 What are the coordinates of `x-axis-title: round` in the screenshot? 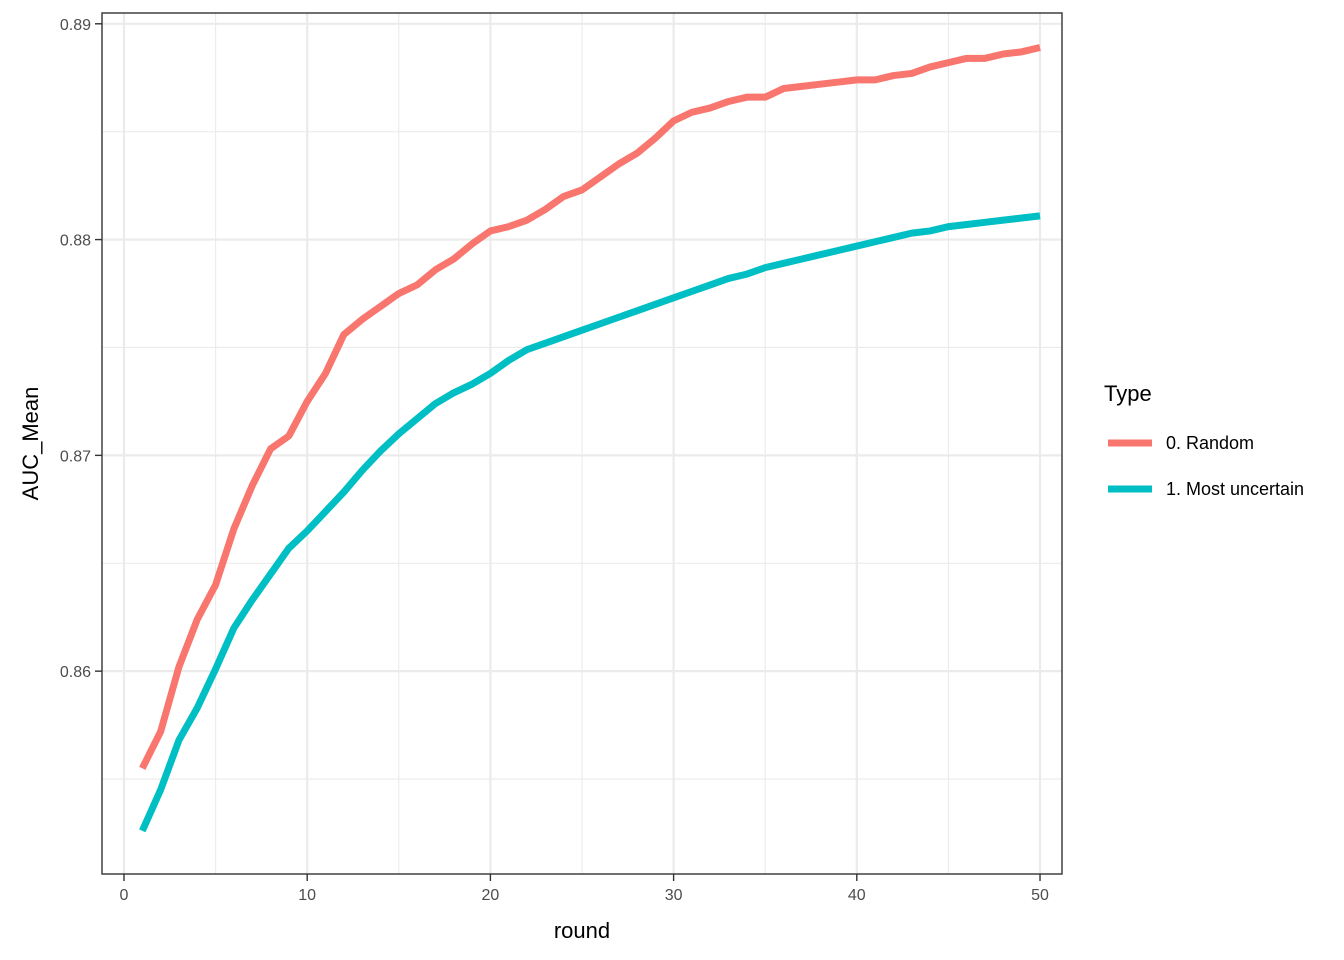 It's located at (582, 930).